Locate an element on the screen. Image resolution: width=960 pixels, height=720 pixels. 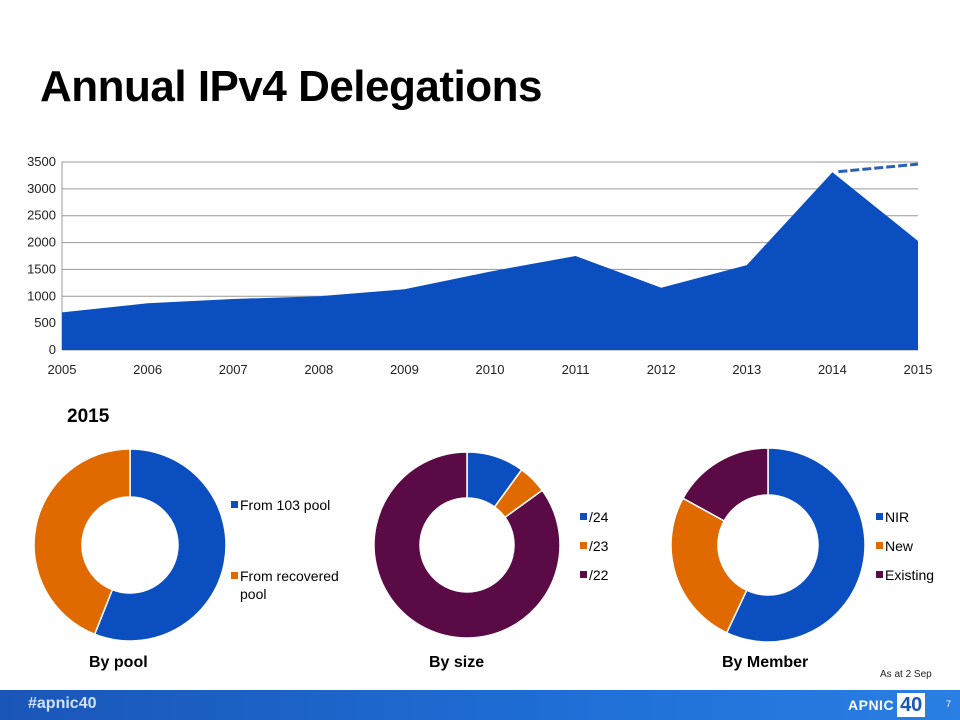
footer-hashtag: #apnic40 is located at coordinates (62, 703).